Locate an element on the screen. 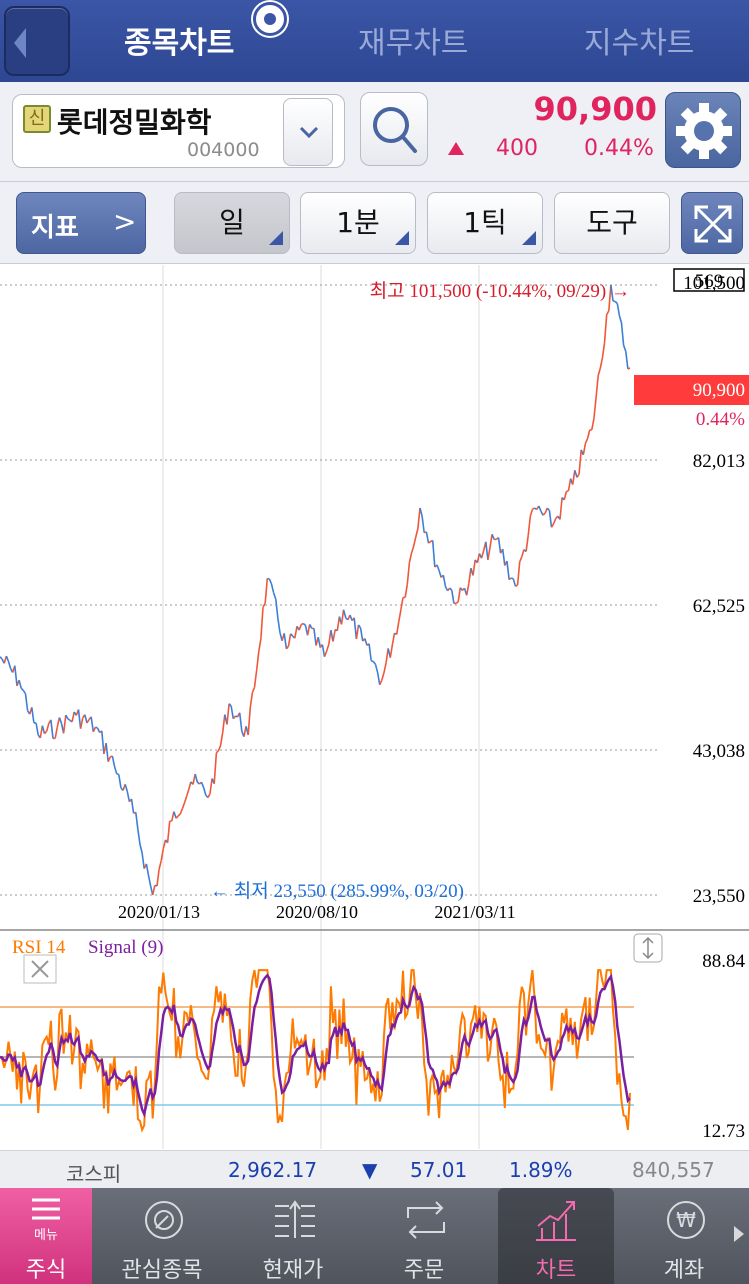 The width and height of the screenshot is (749, 1284). market-index-bar: 코스피 2,962.17 ▼ 57.01 1.89% 840,557 is located at coordinates (374, 1169).